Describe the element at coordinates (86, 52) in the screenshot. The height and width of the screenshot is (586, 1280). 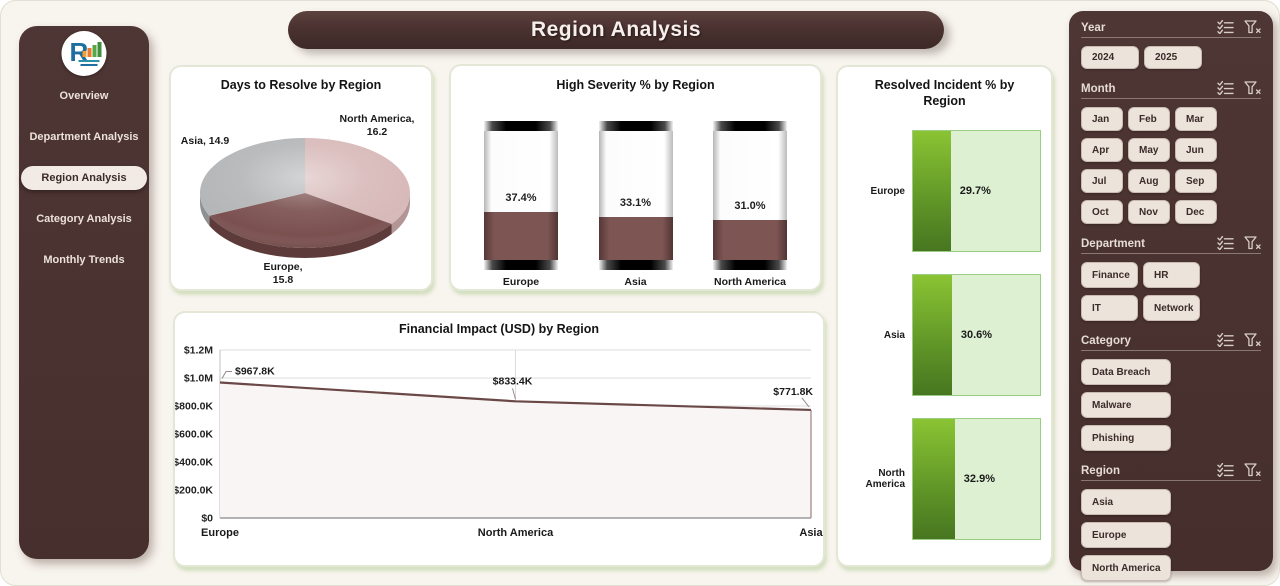
I see `logo-icon: R` at that location.